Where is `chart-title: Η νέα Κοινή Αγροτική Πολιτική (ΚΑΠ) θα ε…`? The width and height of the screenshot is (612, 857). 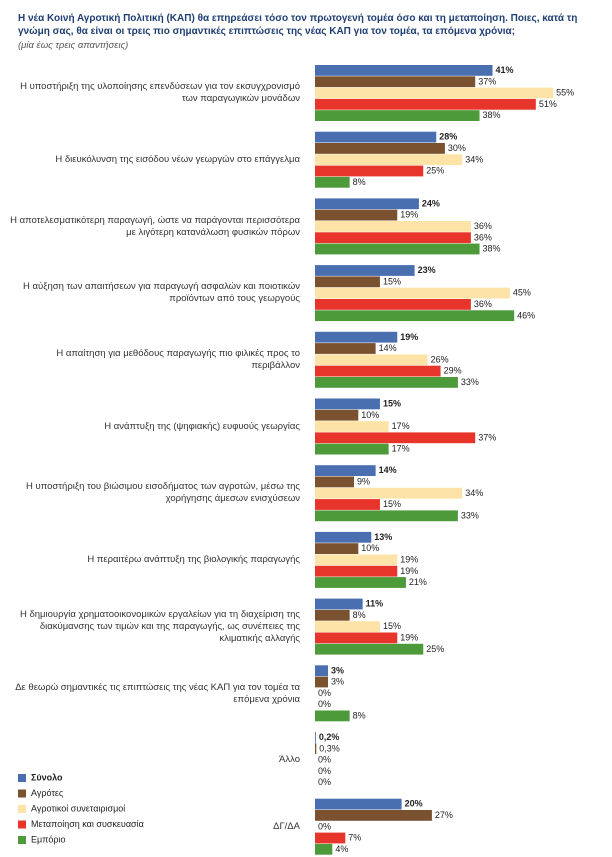 chart-title: Η νέα Κοινή Αγροτική Πολιτική (ΚΑΠ) θα ε… is located at coordinates (298, 25).